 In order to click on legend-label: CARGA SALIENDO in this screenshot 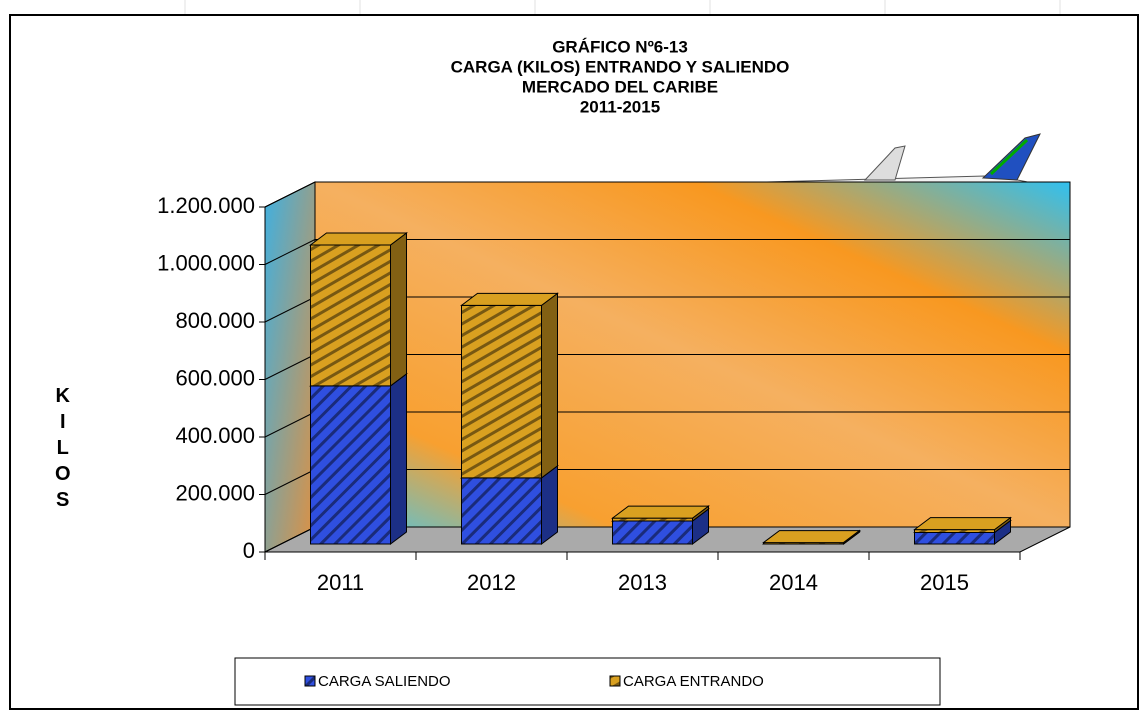, I will do `click(384, 681)`.